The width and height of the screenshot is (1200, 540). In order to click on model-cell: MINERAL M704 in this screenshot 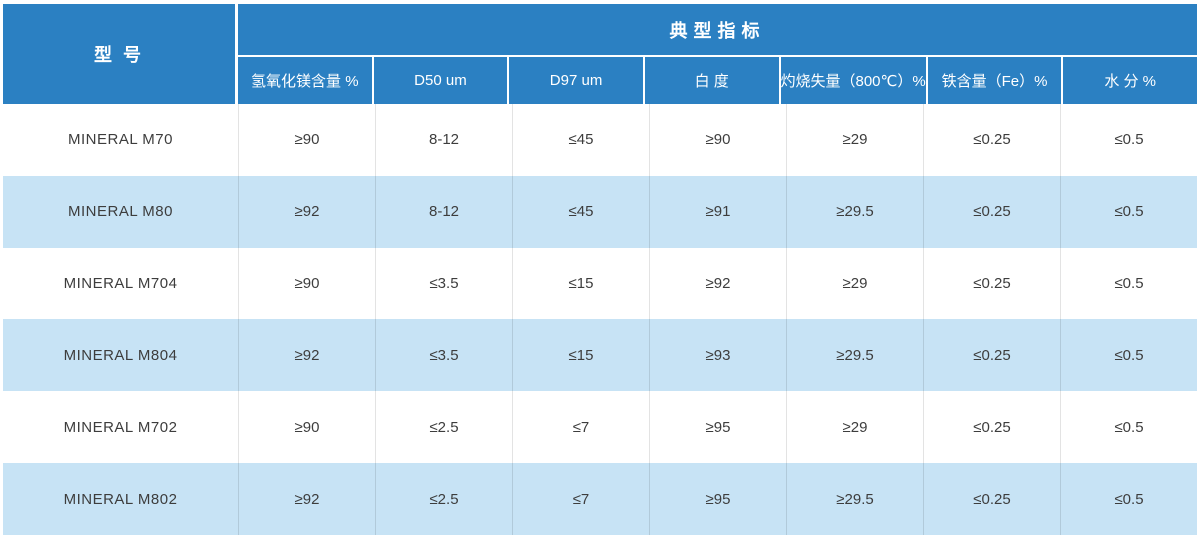, I will do `click(120, 284)`.